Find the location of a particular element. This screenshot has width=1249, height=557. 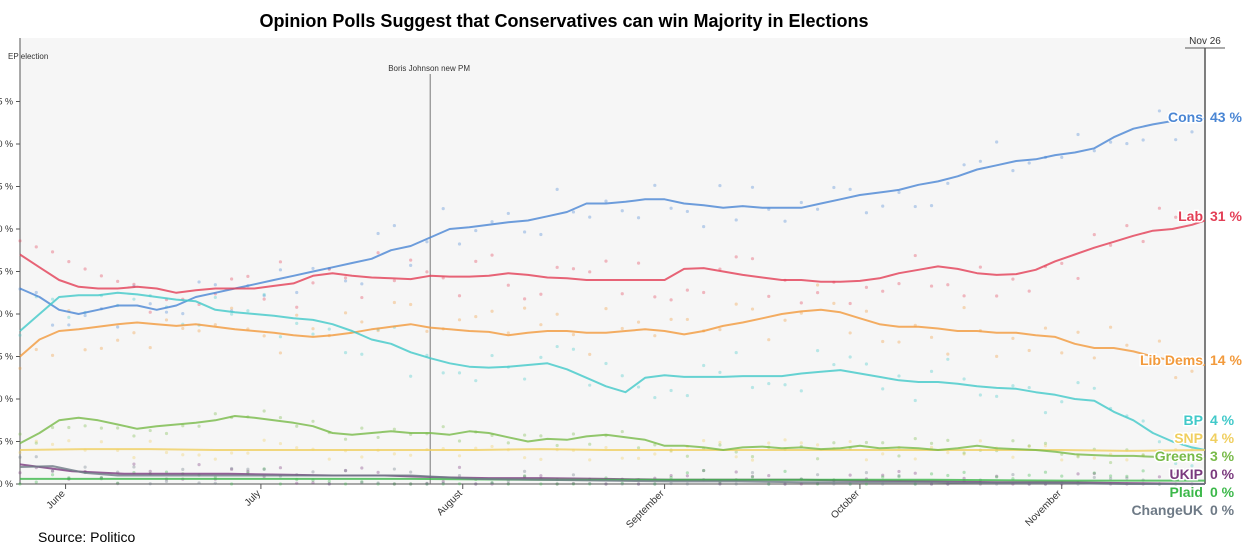

series-line-lab is located at coordinates (612, 256).